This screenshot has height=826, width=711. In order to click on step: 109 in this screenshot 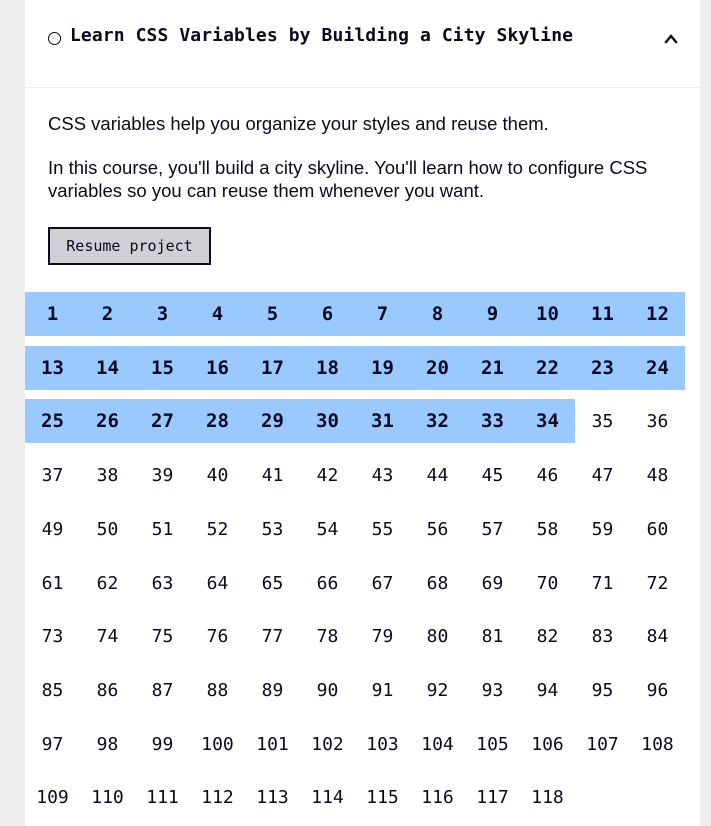, I will do `click(52, 797)`.